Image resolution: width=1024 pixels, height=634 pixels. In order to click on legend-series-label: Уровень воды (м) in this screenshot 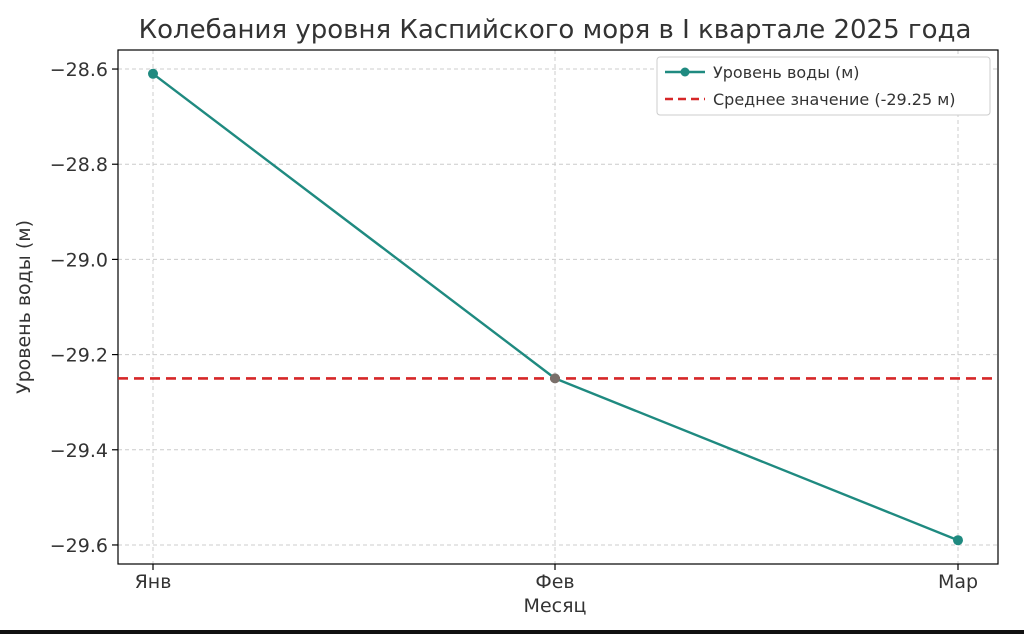, I will do `click(786, 72)`.